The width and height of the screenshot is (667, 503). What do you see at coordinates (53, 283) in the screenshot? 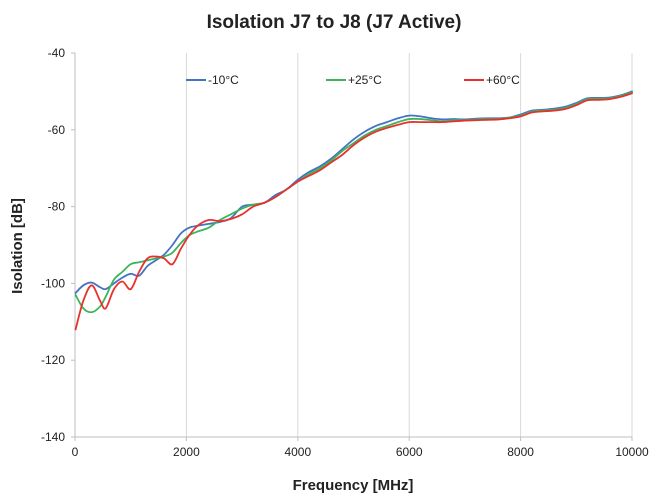
I see `y-tick-label-3: -100` at bounding box center [53, 283].